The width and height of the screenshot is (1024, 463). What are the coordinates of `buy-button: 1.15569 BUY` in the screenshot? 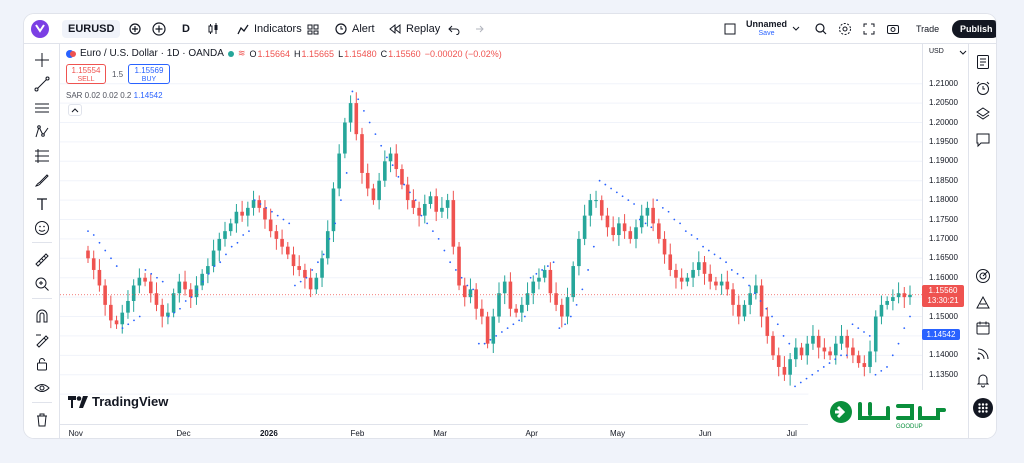 It's located at (149, 74).